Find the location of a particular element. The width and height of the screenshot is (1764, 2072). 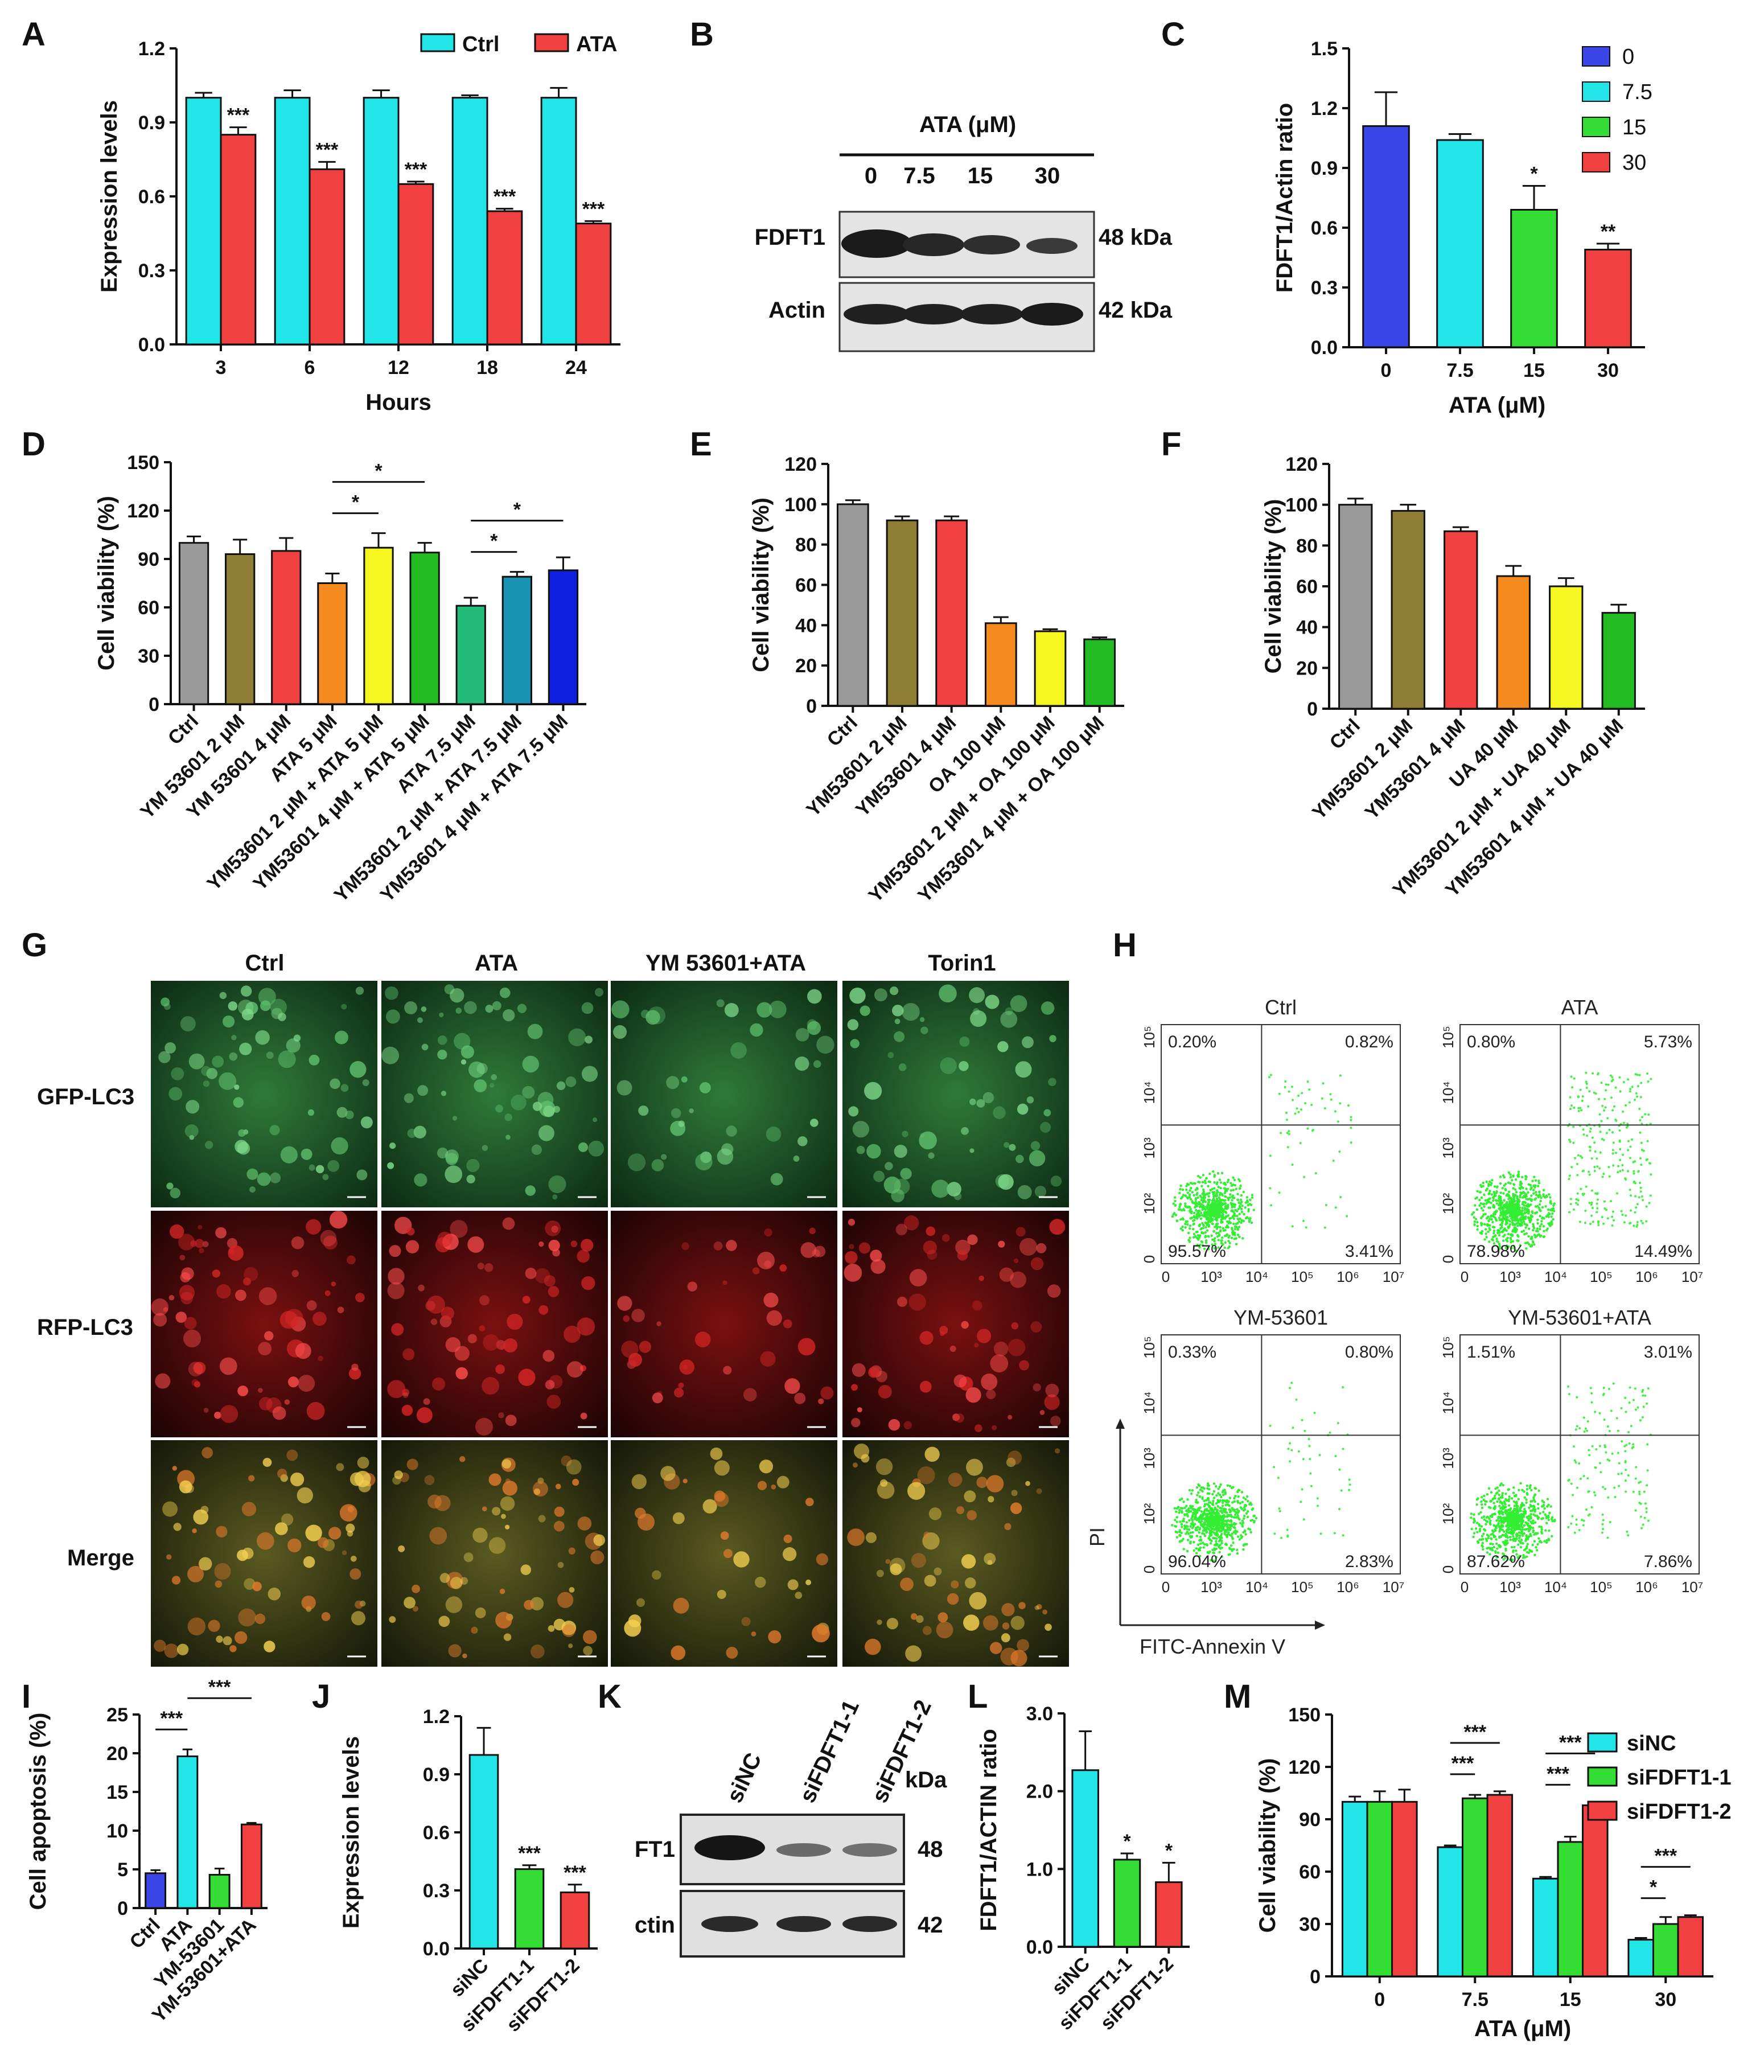

flow-y-tick: 10⁵ is located at coordinates (1149, 1037).